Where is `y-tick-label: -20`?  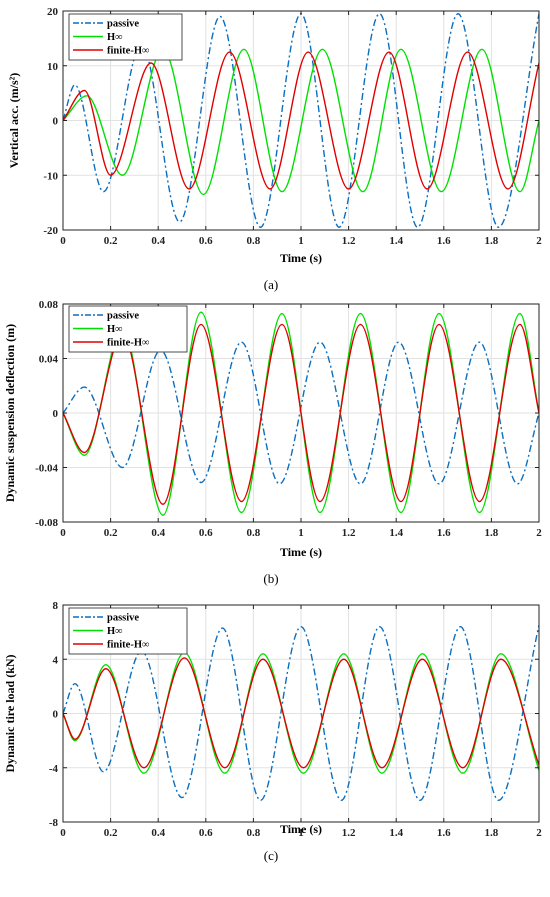
y-tick-label: -20 is located at coordinates (50, 231).